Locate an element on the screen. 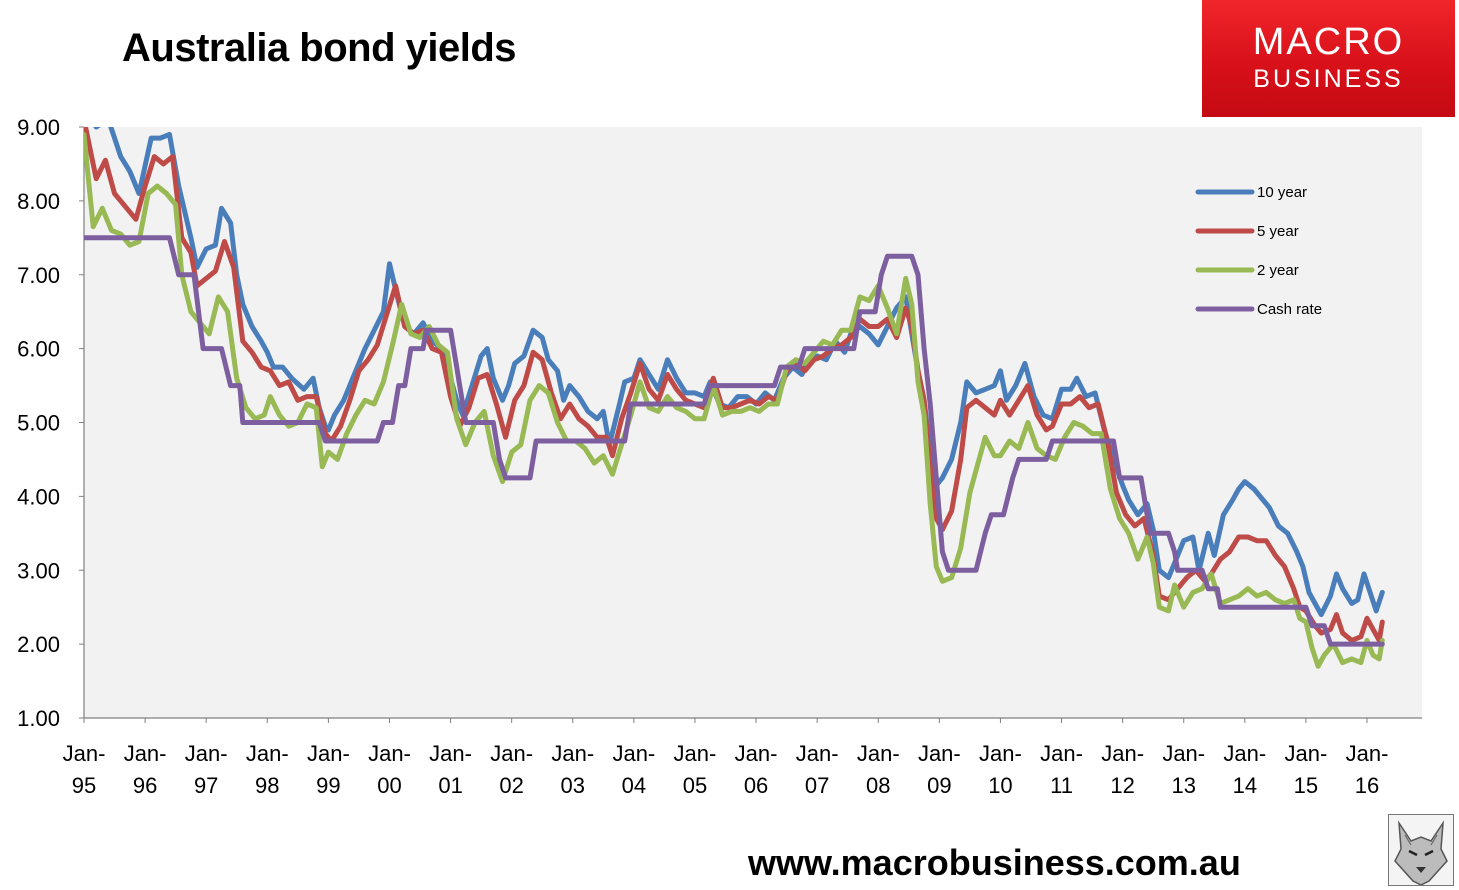 The image size is (1459, 890). x-tick-label-year: 06 is located at coordinates (756, 785).